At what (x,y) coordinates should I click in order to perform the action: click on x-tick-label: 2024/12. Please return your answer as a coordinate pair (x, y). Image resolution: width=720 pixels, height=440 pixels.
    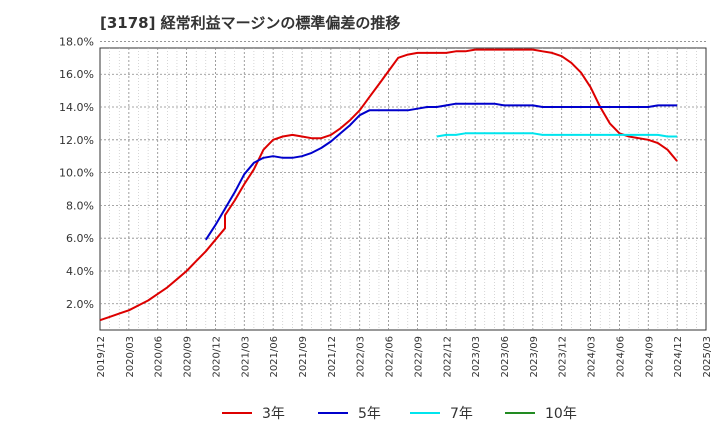
    Looking at the image, I should click on (678, 357).